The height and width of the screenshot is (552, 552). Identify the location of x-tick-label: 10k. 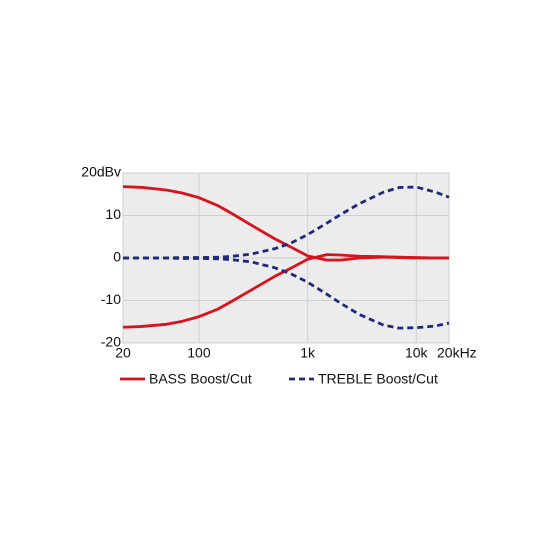
(417, 353).